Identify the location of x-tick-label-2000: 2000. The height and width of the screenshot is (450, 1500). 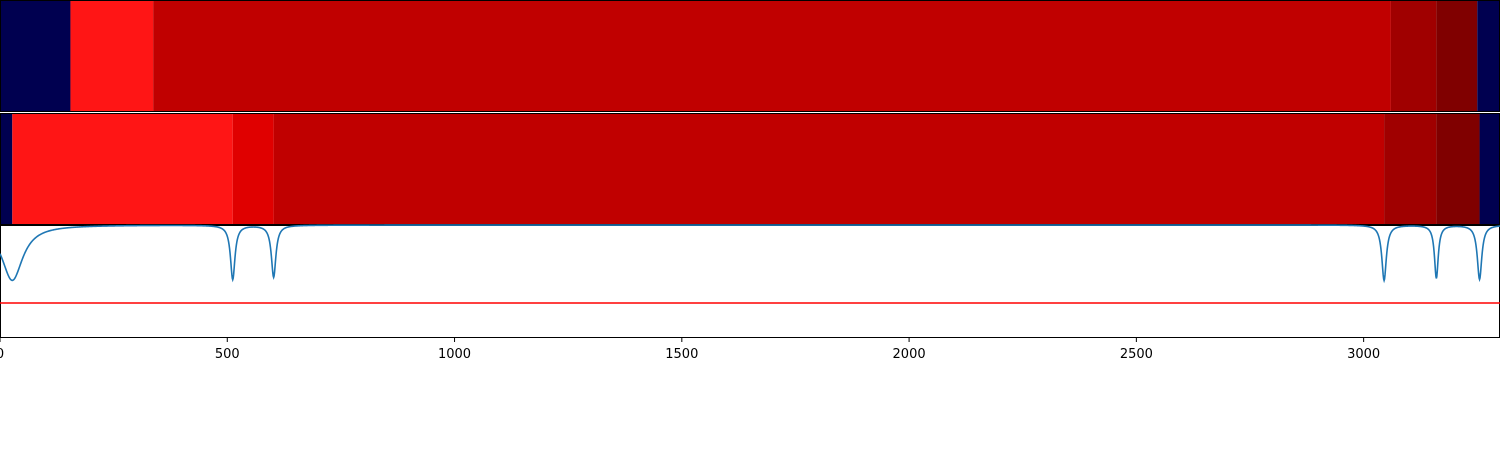
(909, 354).